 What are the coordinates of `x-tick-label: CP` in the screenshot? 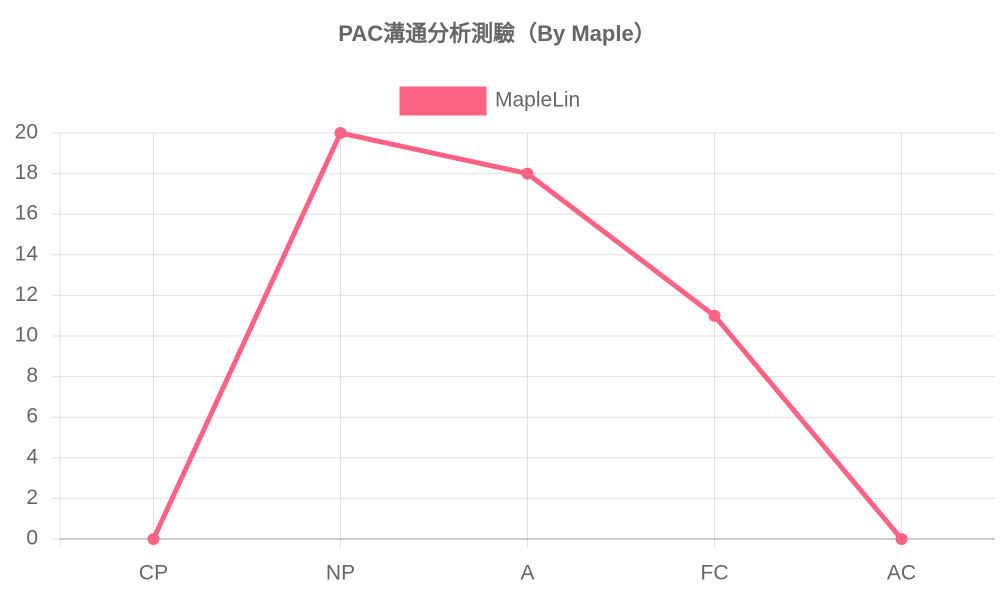 It's located at (153, 573).